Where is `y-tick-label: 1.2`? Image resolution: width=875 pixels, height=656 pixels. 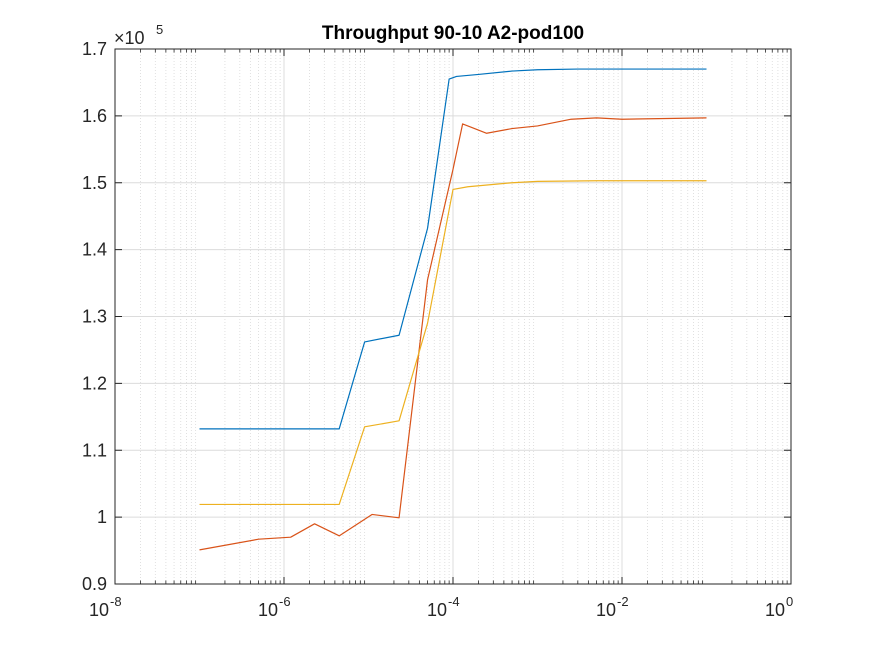
y-tick-label: 1.2 is located at coordinates (94, 383).